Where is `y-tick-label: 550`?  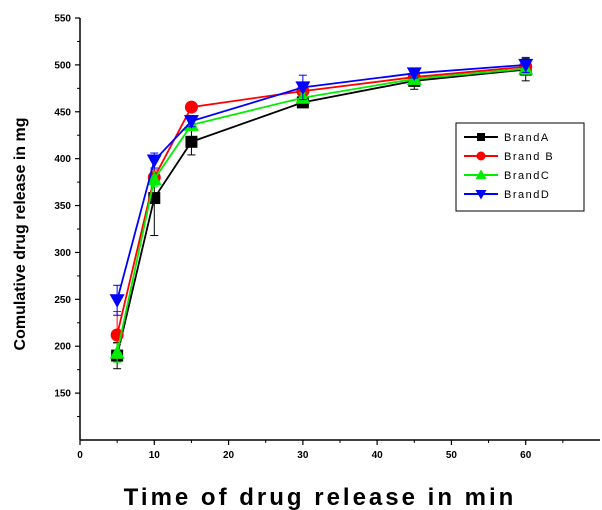
y-tick-label: 550 is located at coordinates (62, 19).